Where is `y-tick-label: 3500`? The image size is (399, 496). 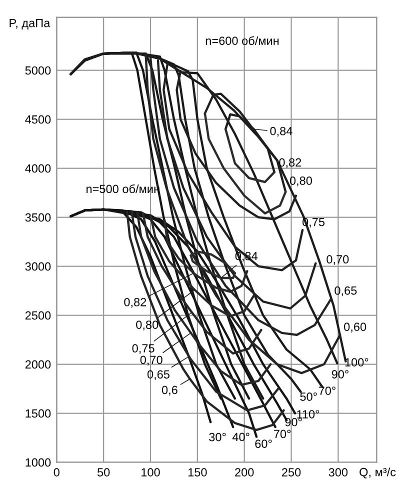 y-tick-label: 3500 is located at coordinates (38, 217).